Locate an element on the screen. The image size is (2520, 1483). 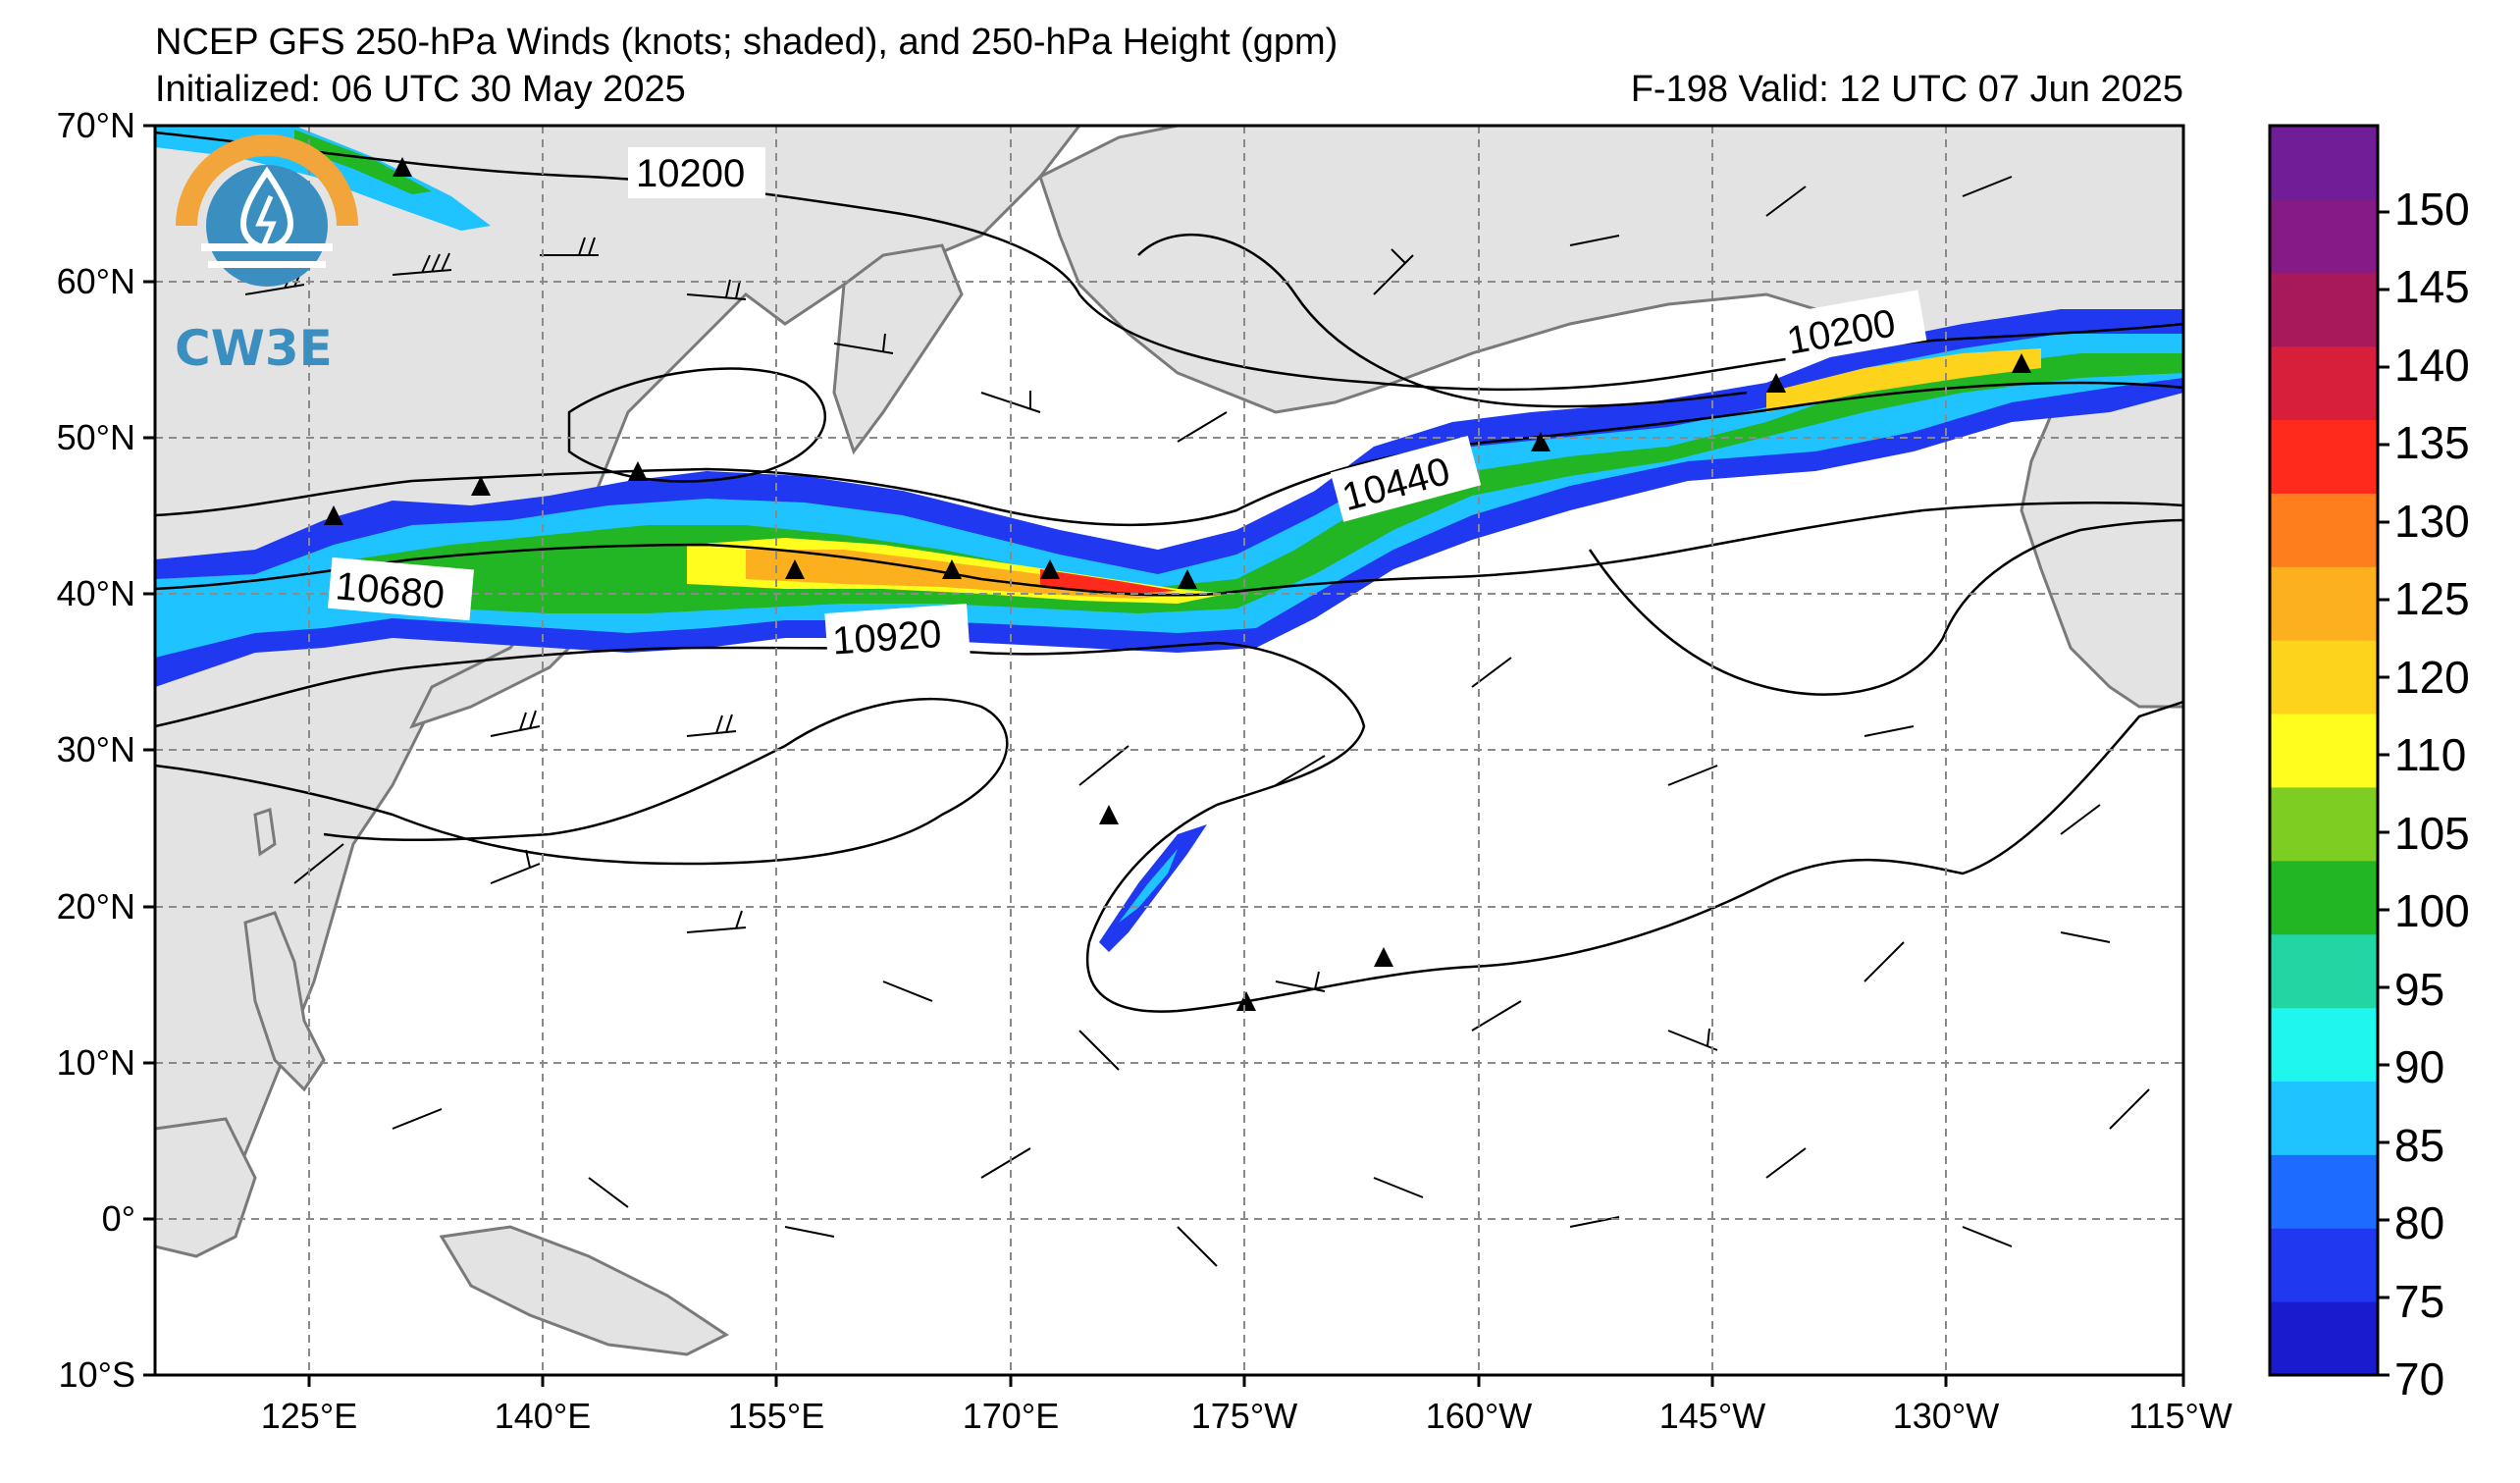
contour-ridge-east is located at coordinates (1885, 607).